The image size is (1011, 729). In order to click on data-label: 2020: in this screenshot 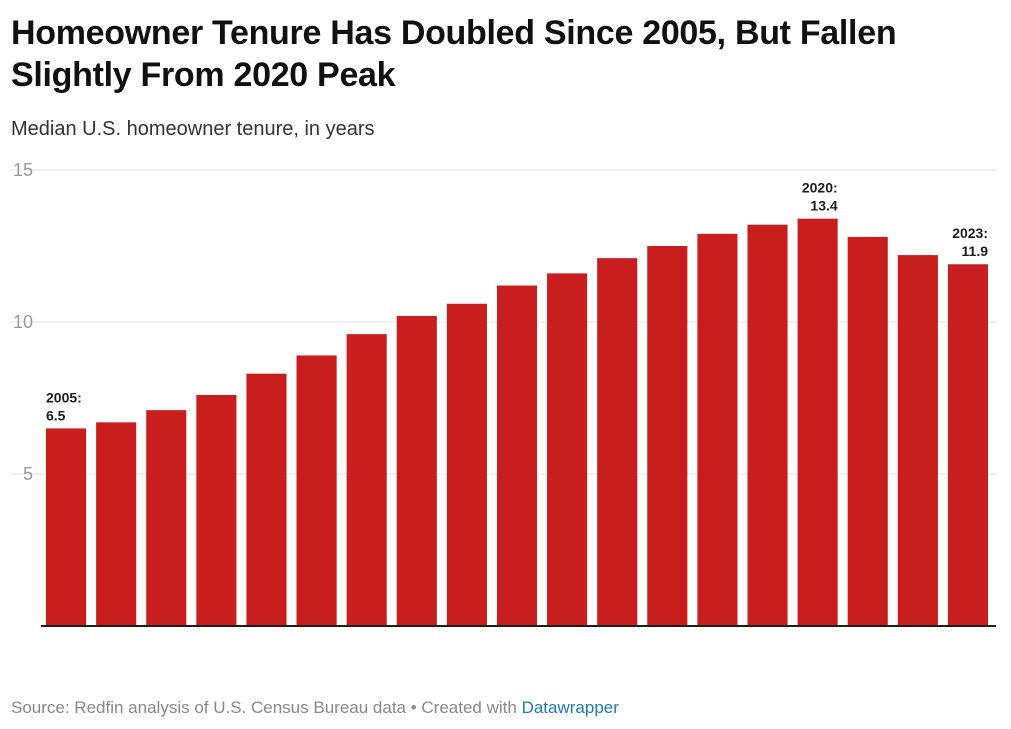, I will do `click(820, 188)`.